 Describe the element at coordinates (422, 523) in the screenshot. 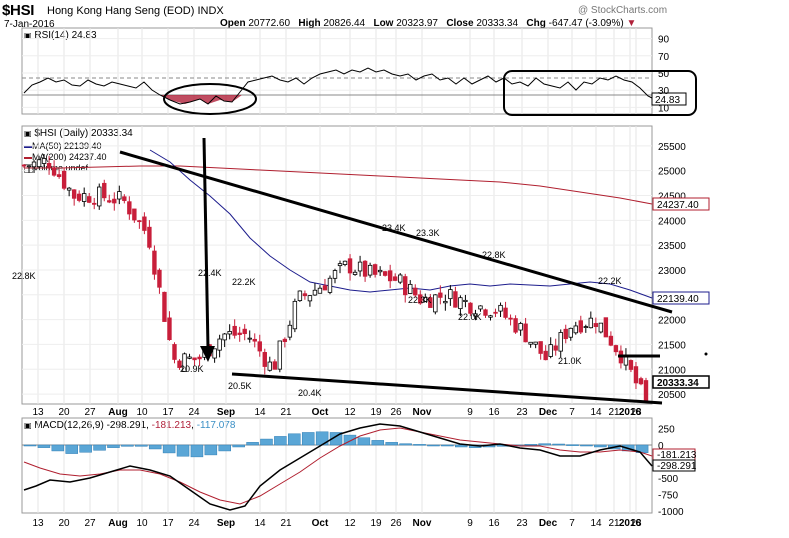

I see `x-tick-label: Nov` at that location.